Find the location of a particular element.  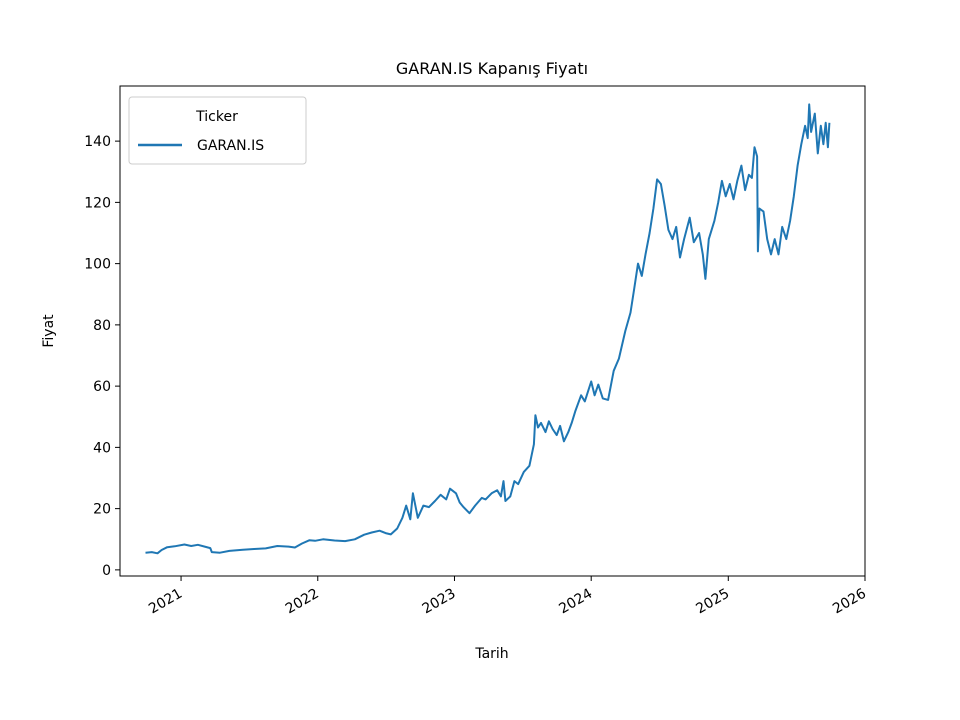

x-axis-label: Tarih is located at coordinates (491, 654).